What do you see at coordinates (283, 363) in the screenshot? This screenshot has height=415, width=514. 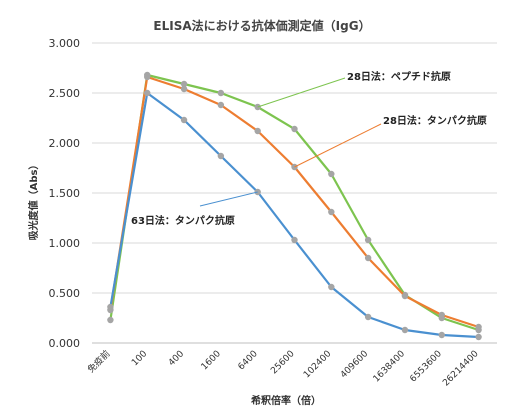 I see `x-tick-label: 25600` at bounding box center [283, 363].